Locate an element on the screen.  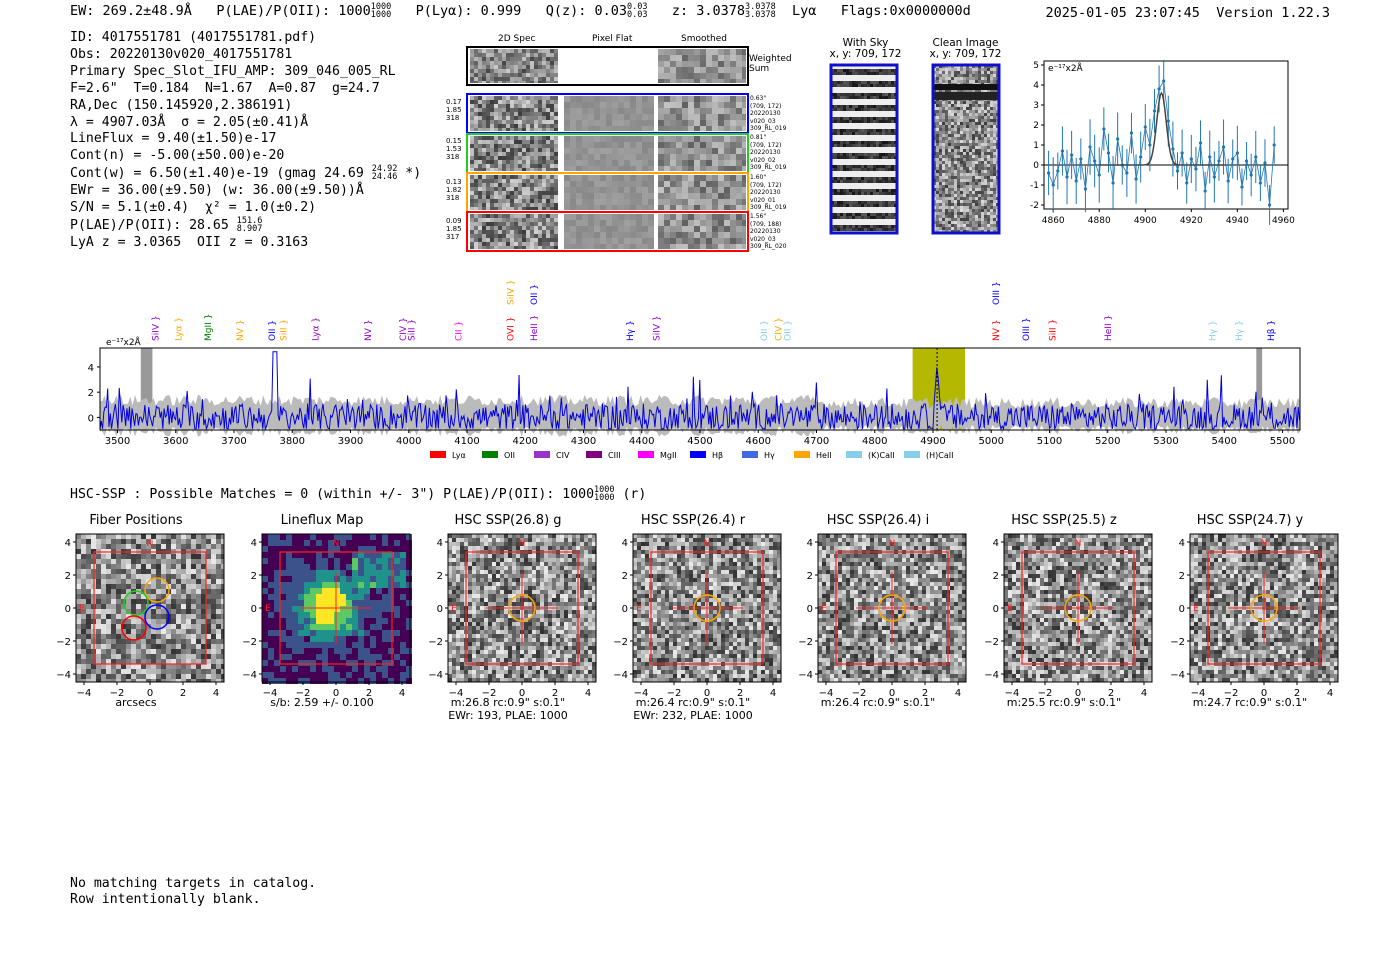
zoom-gaussian-fit is located at coordinates (1162, 128).